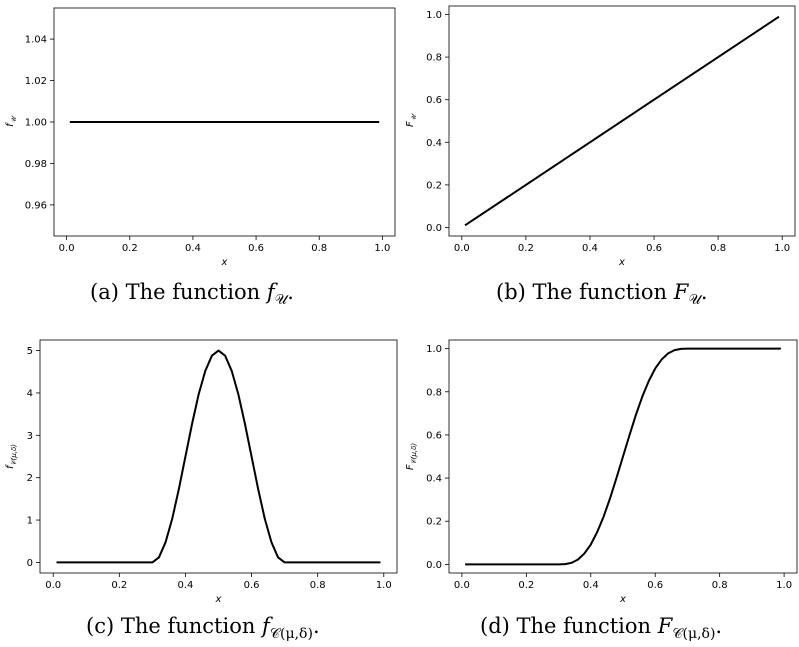 This screenshot has height=647, width=799. I want to click on caption-d-subscript: 𝒞(μ,δ), so click(694, 634).